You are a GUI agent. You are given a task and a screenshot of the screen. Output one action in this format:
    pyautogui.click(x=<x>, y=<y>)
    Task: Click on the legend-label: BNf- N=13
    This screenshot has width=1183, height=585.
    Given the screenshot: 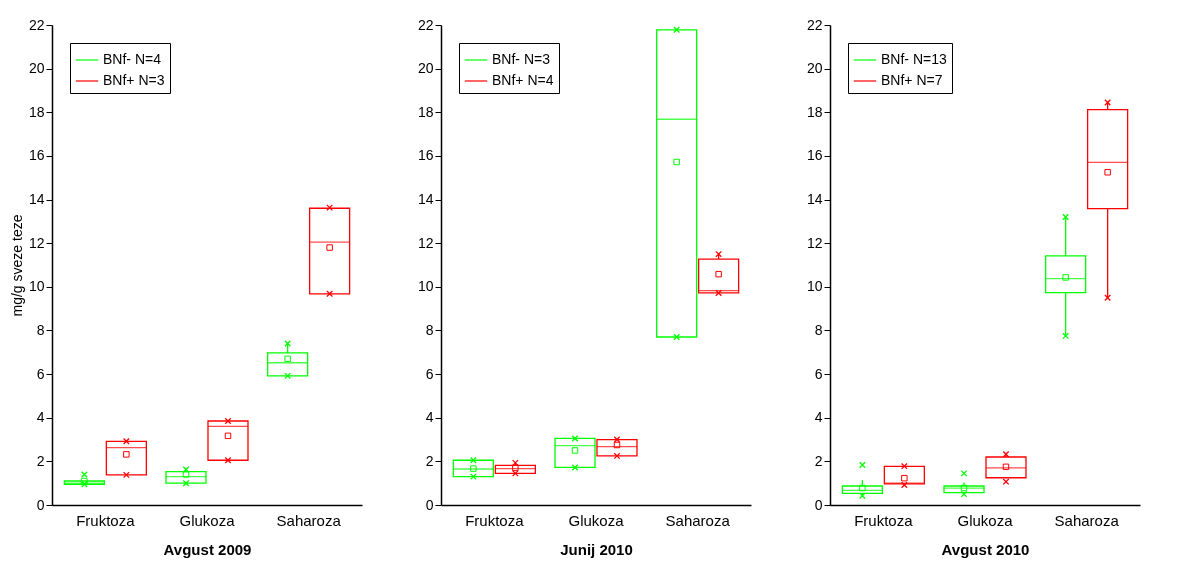 What is the action you would take?
    pyautogui.click(x=914, y=59)
    